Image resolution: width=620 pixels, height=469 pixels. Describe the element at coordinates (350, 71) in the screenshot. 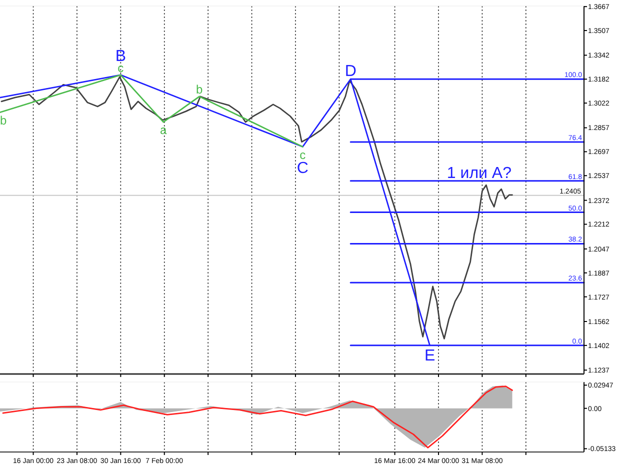

I see `annotation: D` at that location.